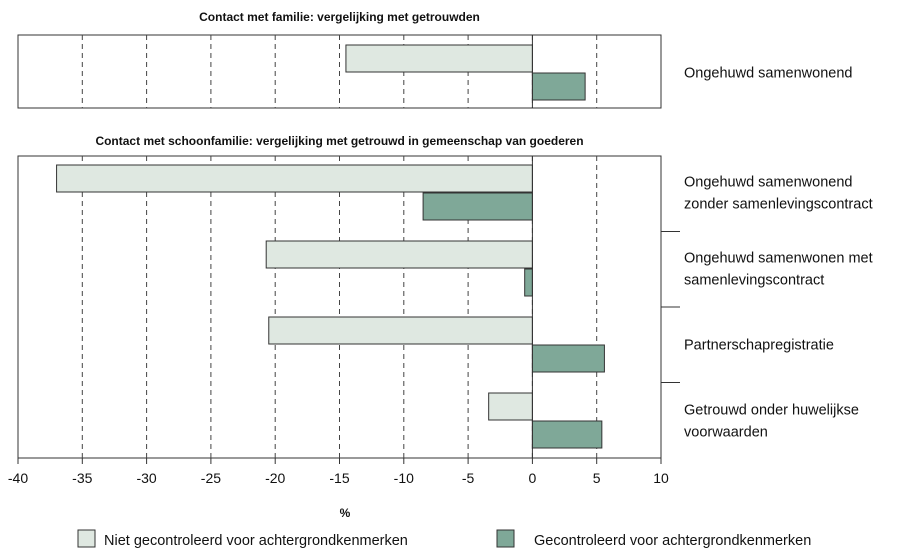 This screenshot has width=911, height=551. Describe the element at coordinates (778, 205) in the screenshot. I see `category-label: zonder samenlevingscontract` at that location.